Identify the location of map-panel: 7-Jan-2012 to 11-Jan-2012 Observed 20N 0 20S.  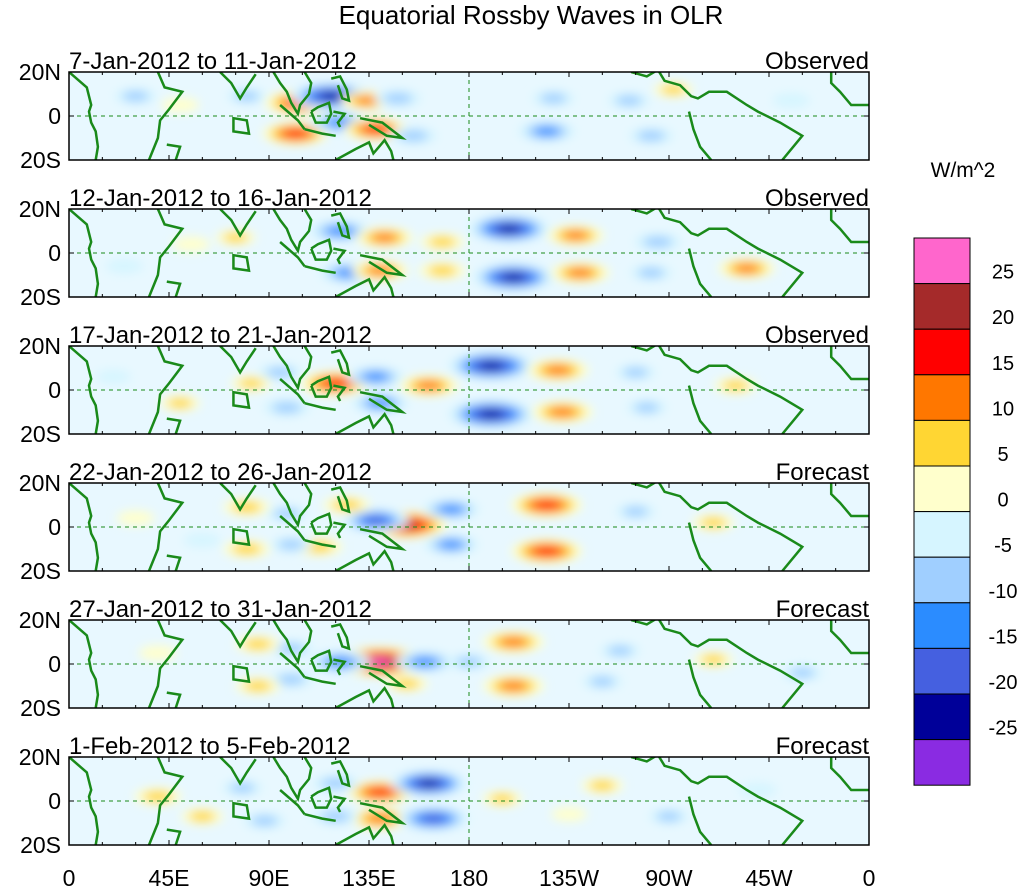
(444, 110).